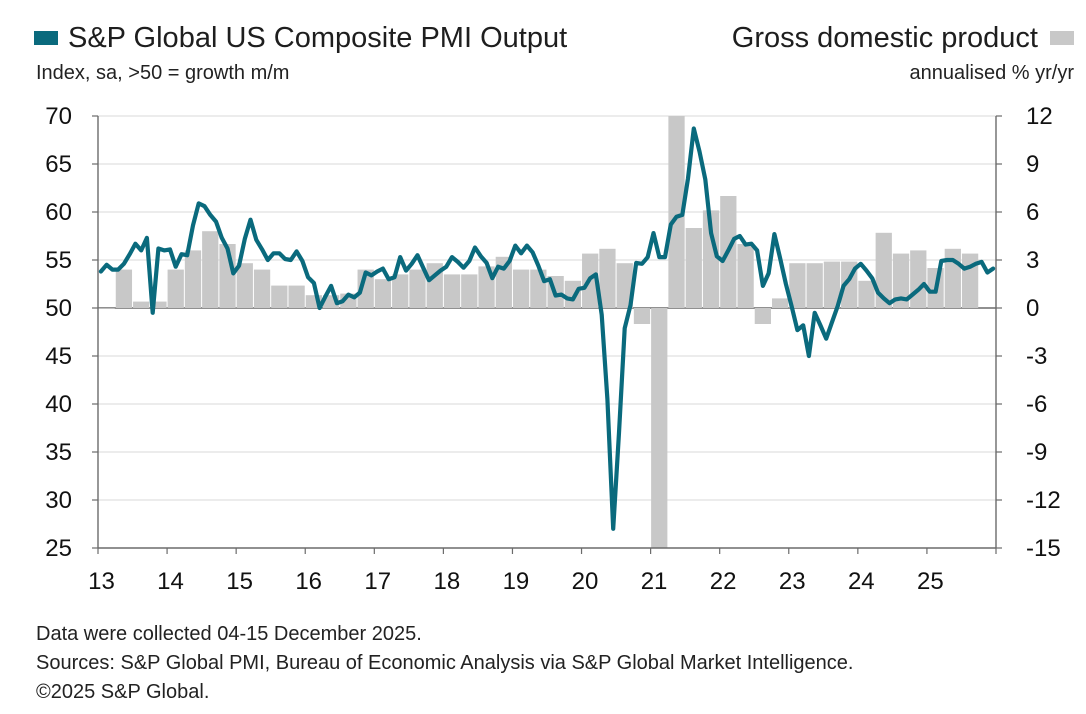 This screenshot has width=1086, height=714. What do you see at coordinates (642, 316) in the screenshot?
I see `gdp-bar-2020Q4` at bounding box center [642, 316].